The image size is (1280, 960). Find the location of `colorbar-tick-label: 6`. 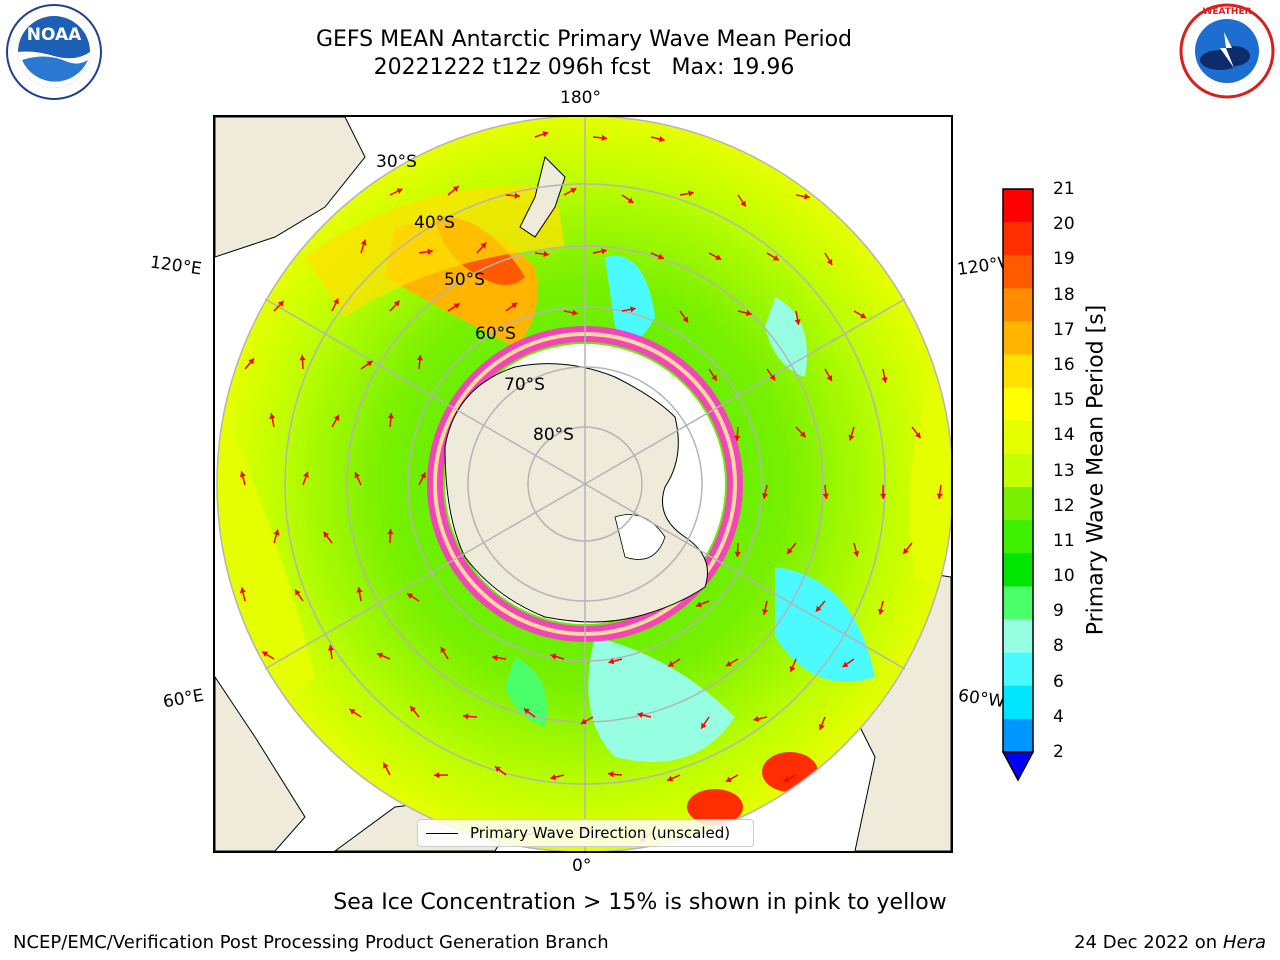

colorbar-tick-label: 6 is located at coordinates (1058, 681).